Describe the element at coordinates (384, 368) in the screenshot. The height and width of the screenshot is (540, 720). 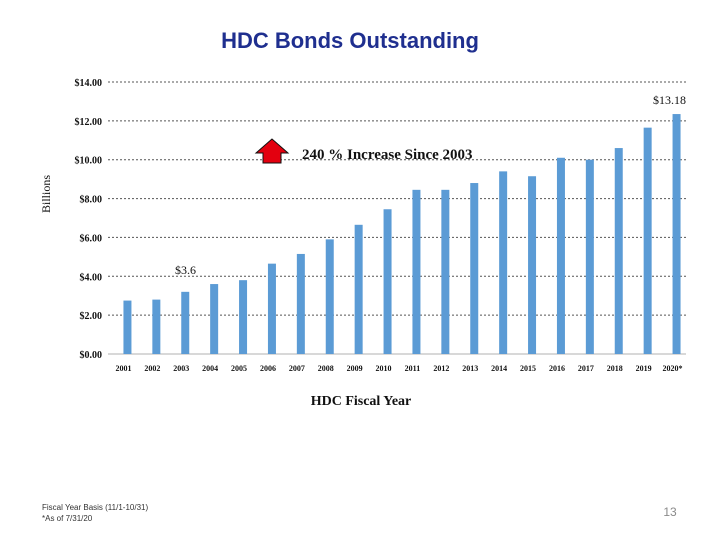
I see `x-tick-label: 2010` at that location.